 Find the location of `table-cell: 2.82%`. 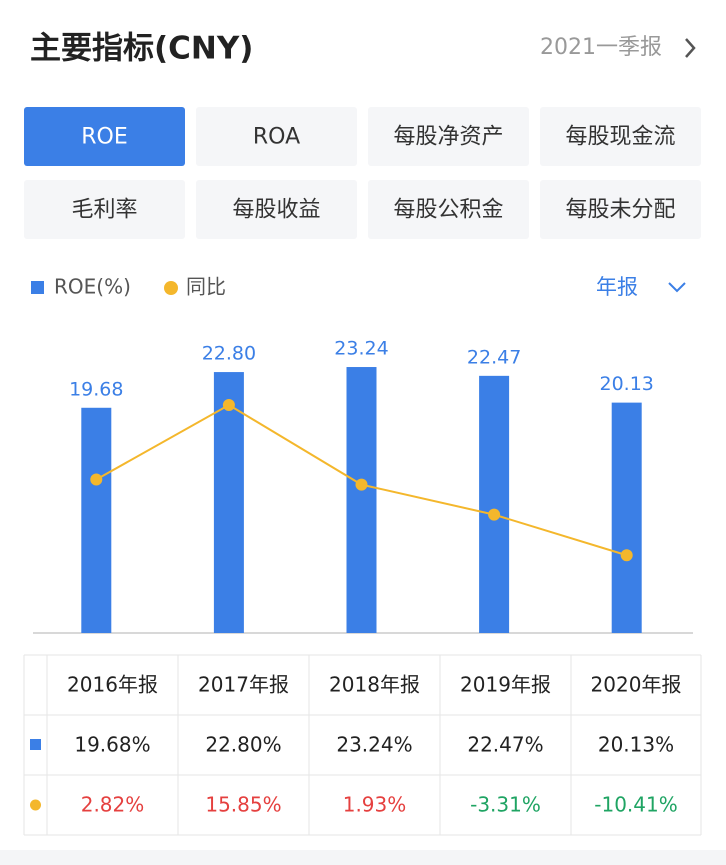

table-cell: 2.82% is located at coordinates (113, 805).